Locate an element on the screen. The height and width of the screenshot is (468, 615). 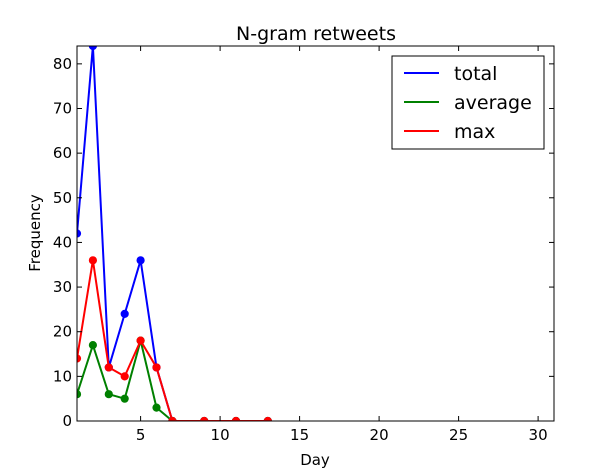
y-tick-label: 0 is located at coordinates (67, 421).